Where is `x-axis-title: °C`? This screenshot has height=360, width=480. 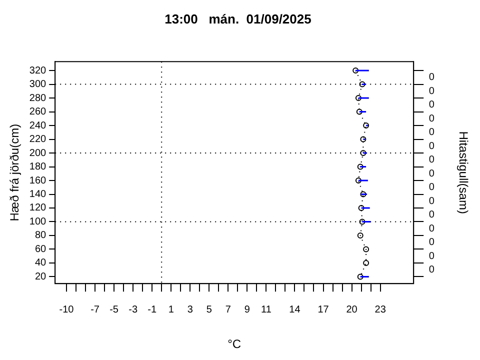
x-axis-title: °C is located at coordinates (235, 344).